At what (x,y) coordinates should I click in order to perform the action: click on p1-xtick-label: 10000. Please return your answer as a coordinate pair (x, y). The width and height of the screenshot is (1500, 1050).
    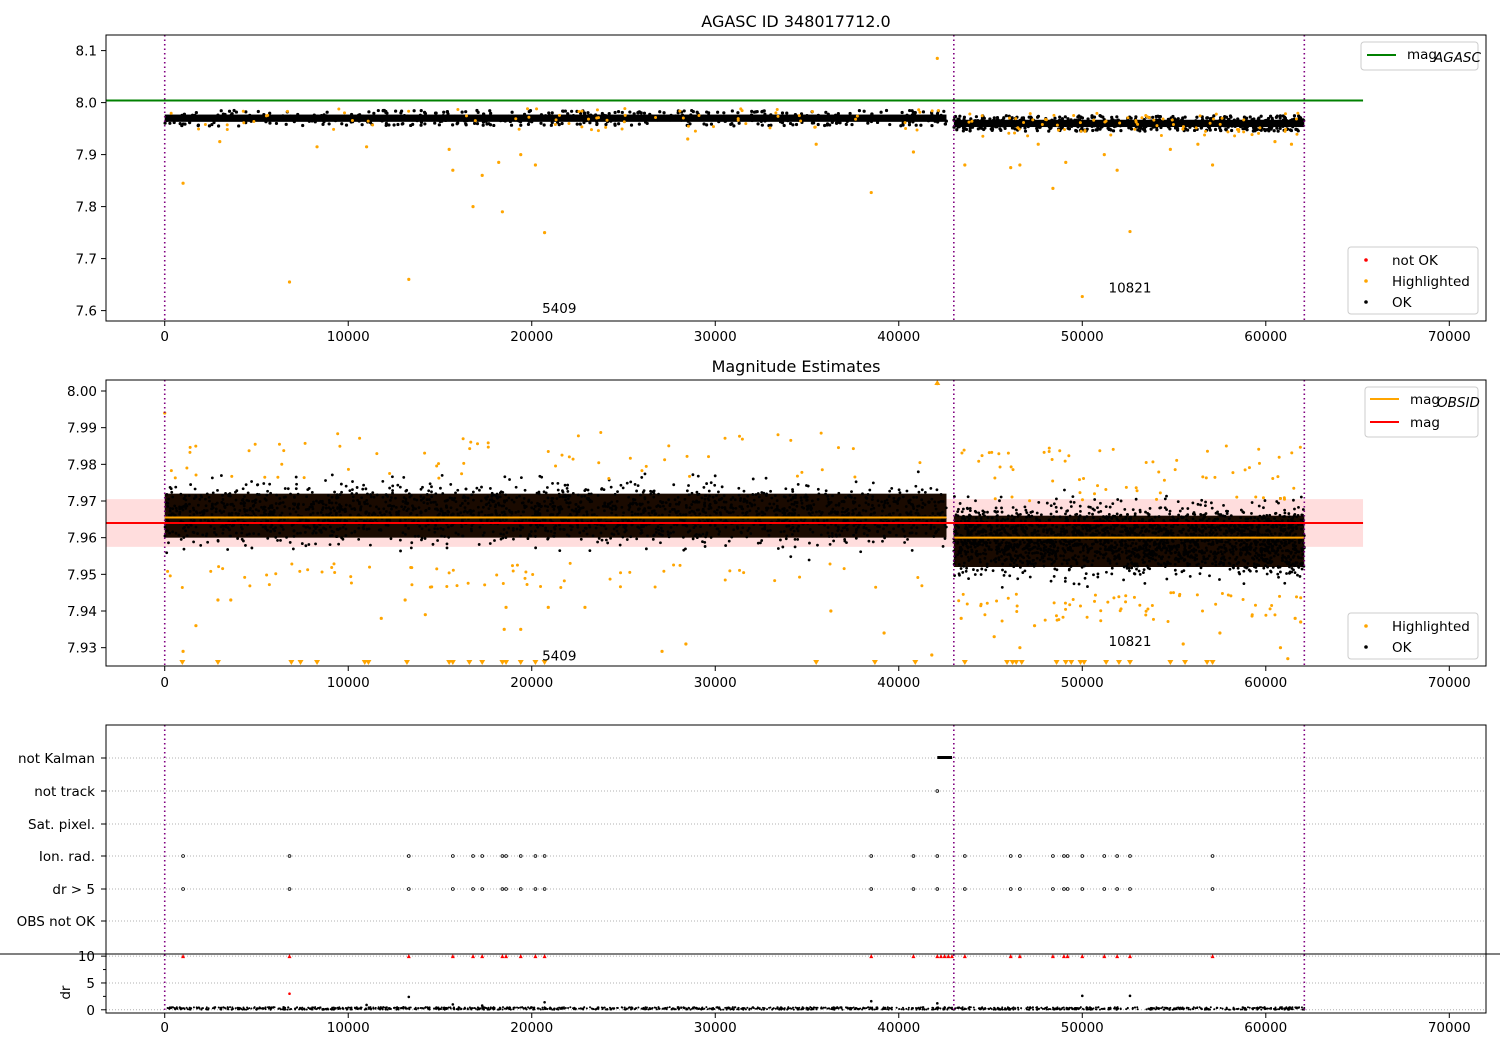
    Looking at the image, I should click on (348, 337).